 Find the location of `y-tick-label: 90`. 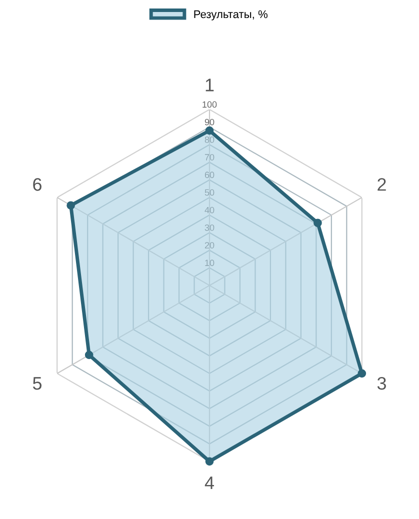

y-tick-label: 90 is located at coordinates (209, 122).